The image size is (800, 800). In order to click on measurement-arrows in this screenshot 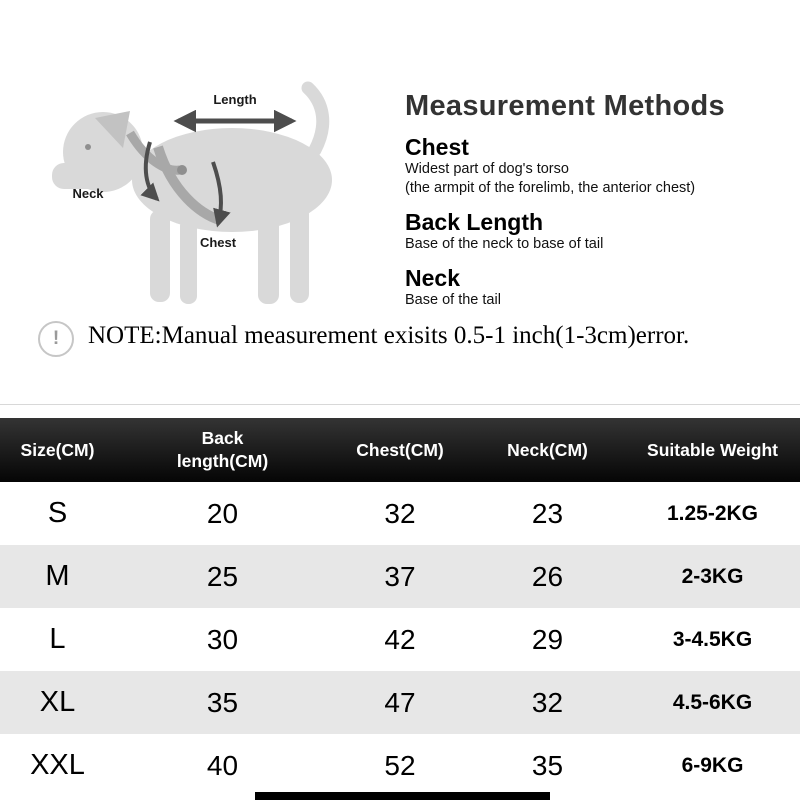, I will do `click(218, 168)`.